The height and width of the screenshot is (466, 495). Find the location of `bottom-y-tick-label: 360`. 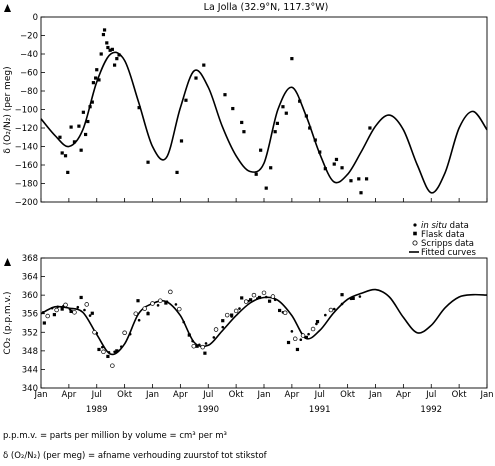

bottom-y-tick-label: 360 is located at coordinates (30, 296).